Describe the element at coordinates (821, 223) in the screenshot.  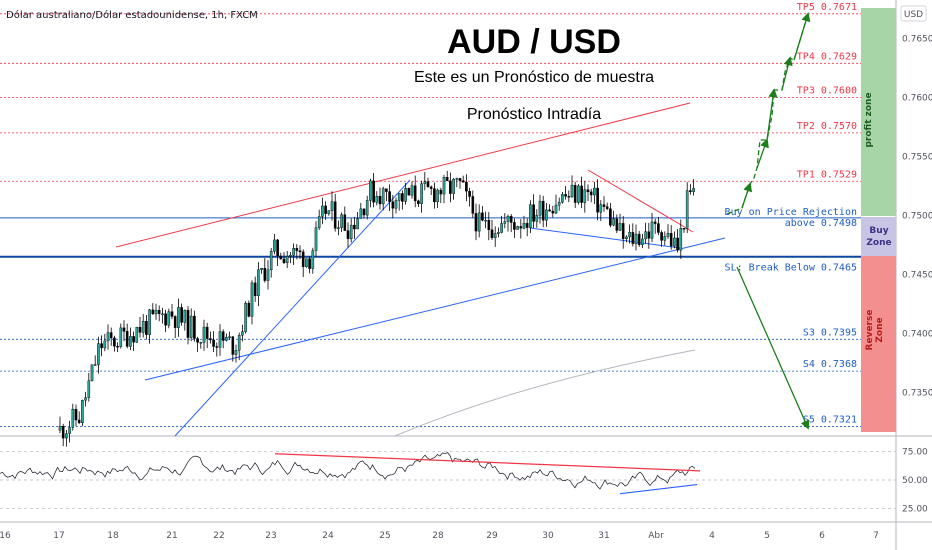
I see `level-label2-5: above 0.7498` at that location.